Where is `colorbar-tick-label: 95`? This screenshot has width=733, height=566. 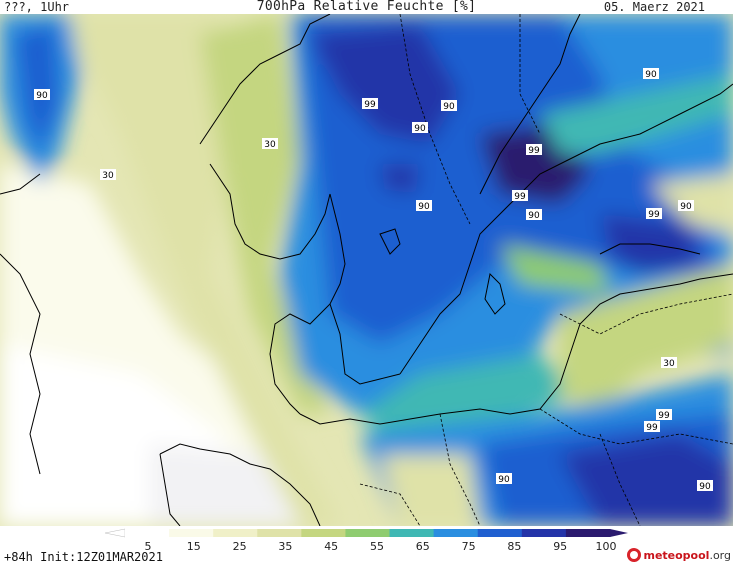
colorbar-tick-label: 95 is located at coordinates (560, 546).